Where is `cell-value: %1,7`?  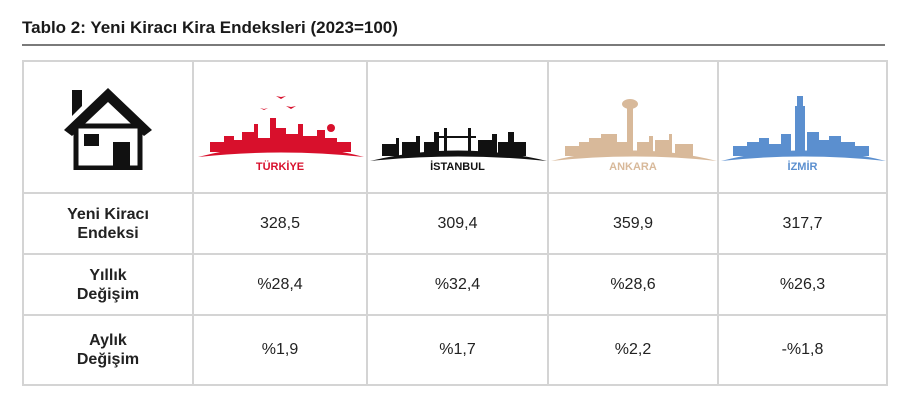 cell-value: %1,7 is located at coordinates (457, 350).